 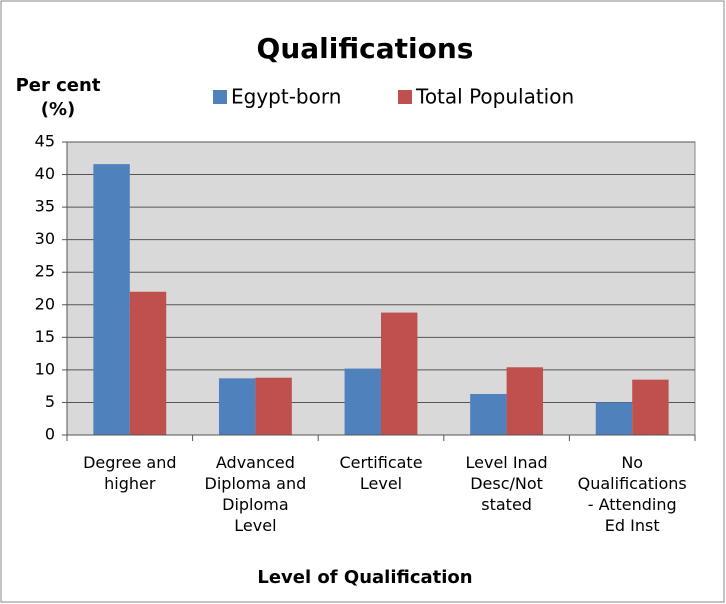 I want to click on x-tick-label: Level Inad Desc/Not stated, so click(x=507, y=483).